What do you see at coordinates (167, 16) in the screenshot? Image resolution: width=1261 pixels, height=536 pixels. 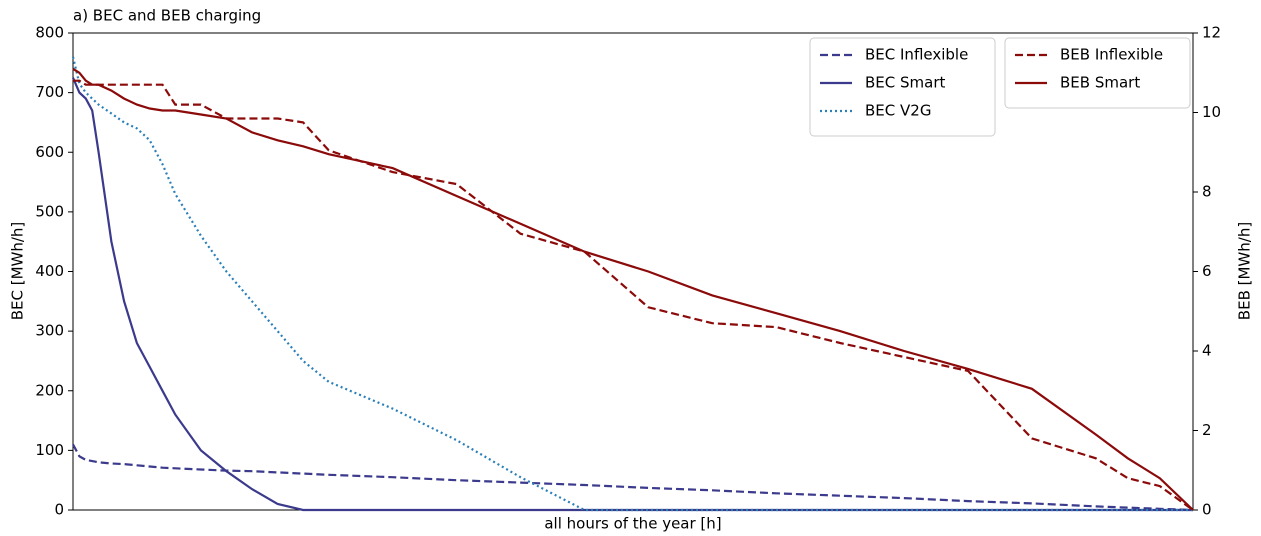 I see `chart-title: a) BEC and BEB charging` at bounding box center [167, 16].